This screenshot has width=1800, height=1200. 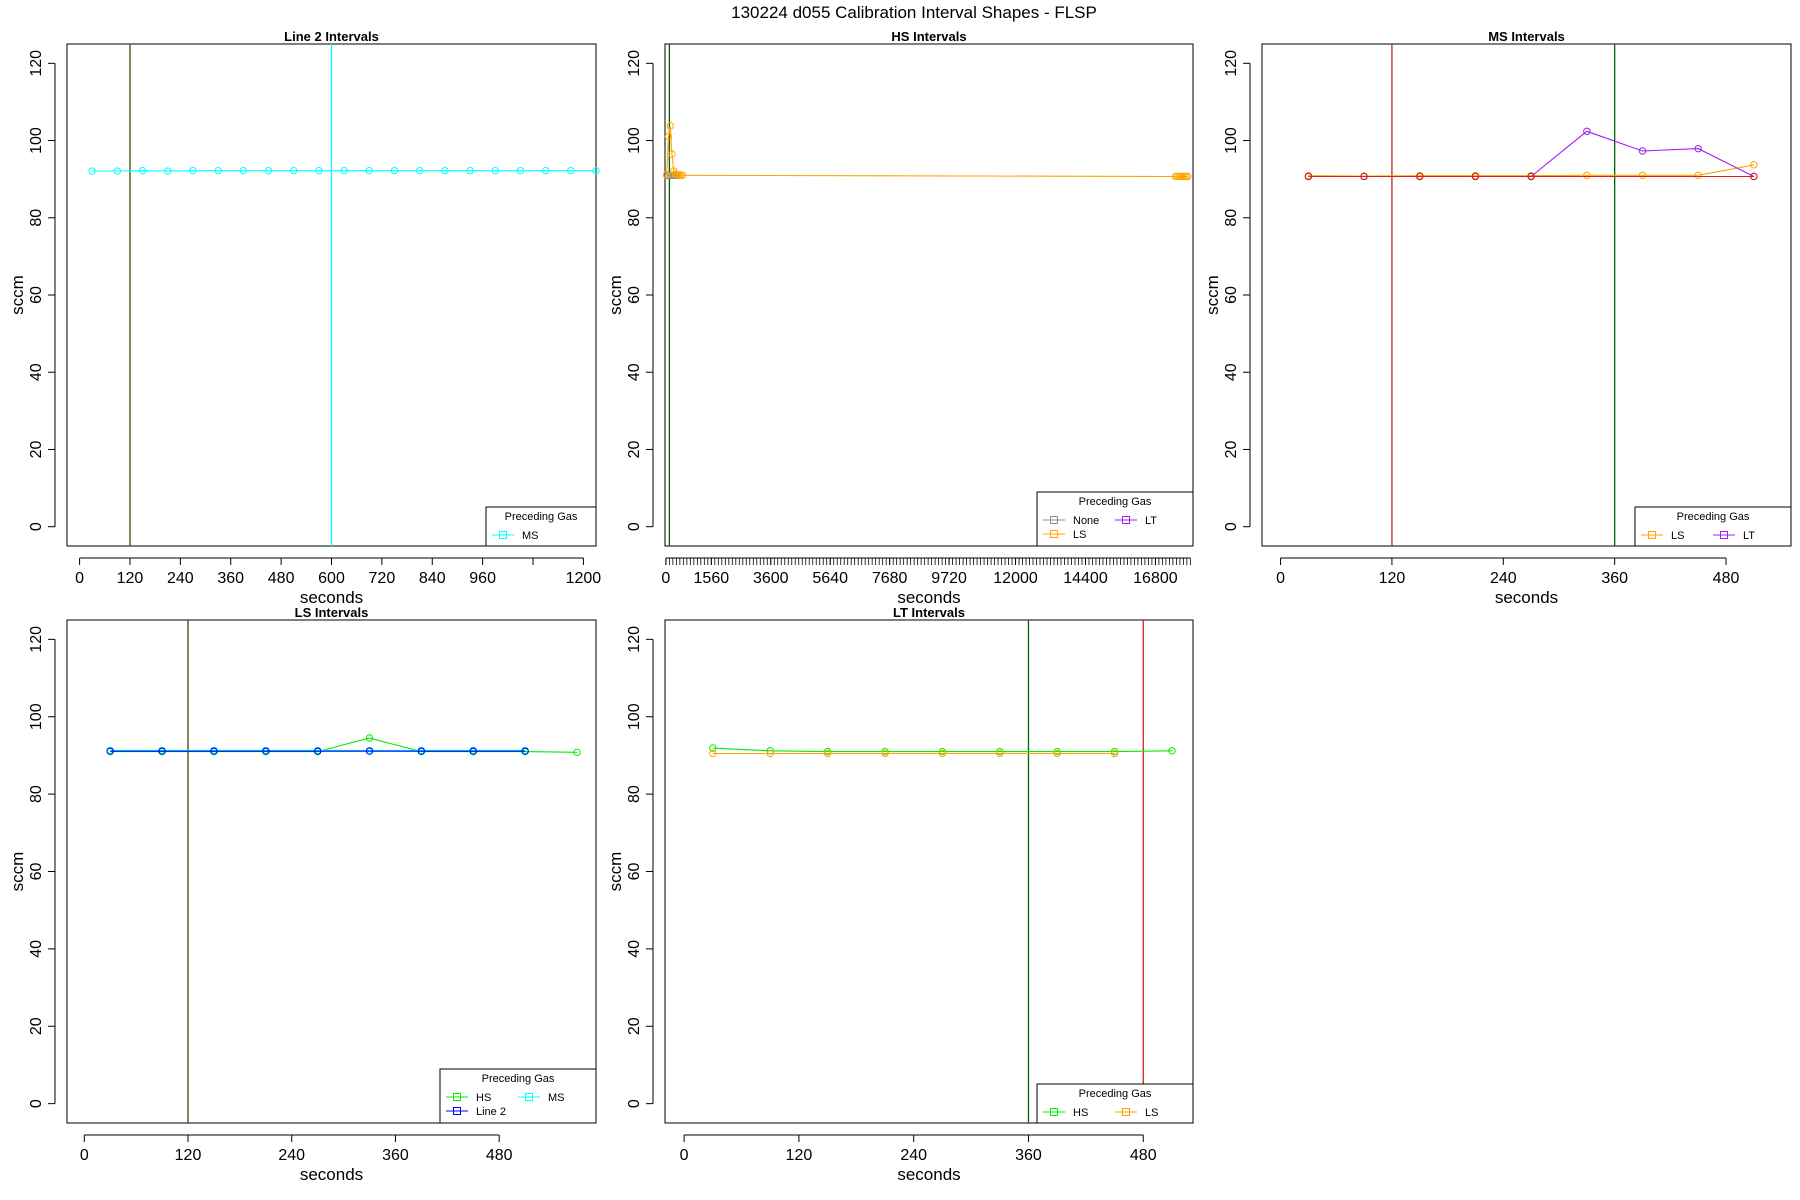 I want to click on x-tick-label: 1560, so click(x=712, y=578).